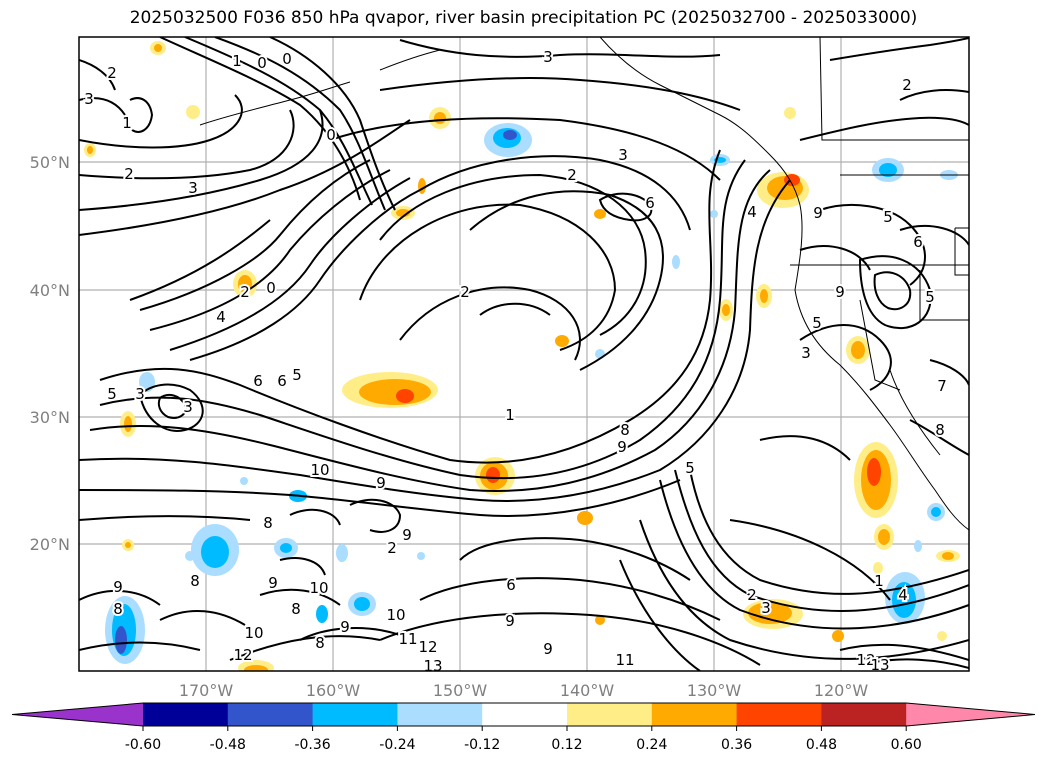 The height and width of the screenshot is (765, 1047). Describe the element at coordinates (482, 745) in the screenshot. I see `colorbar-tick-label: -0.12` at that location.